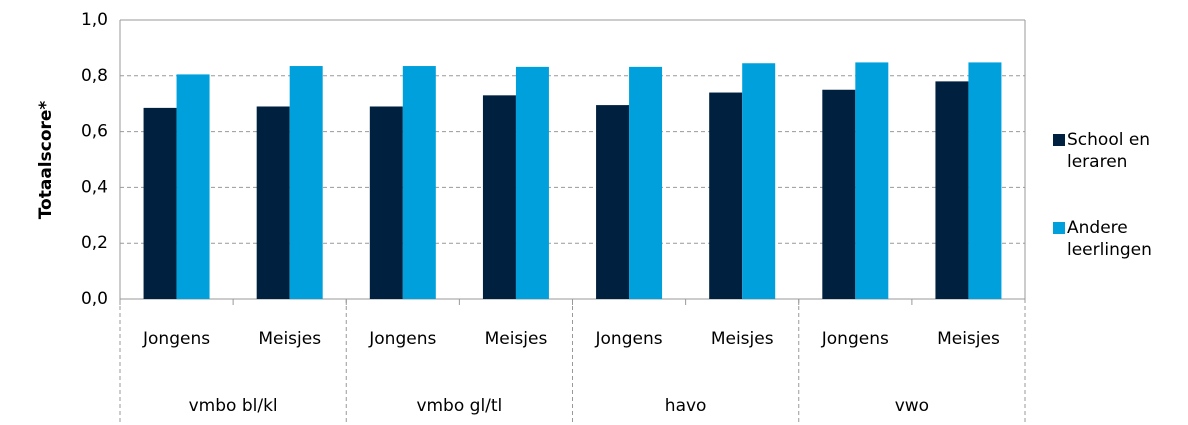 The image size is (1188, 425). Describe the element at coordinates (1109, 239) in the screenshot. I see `legend-label: Andere leerlingen` at that location.